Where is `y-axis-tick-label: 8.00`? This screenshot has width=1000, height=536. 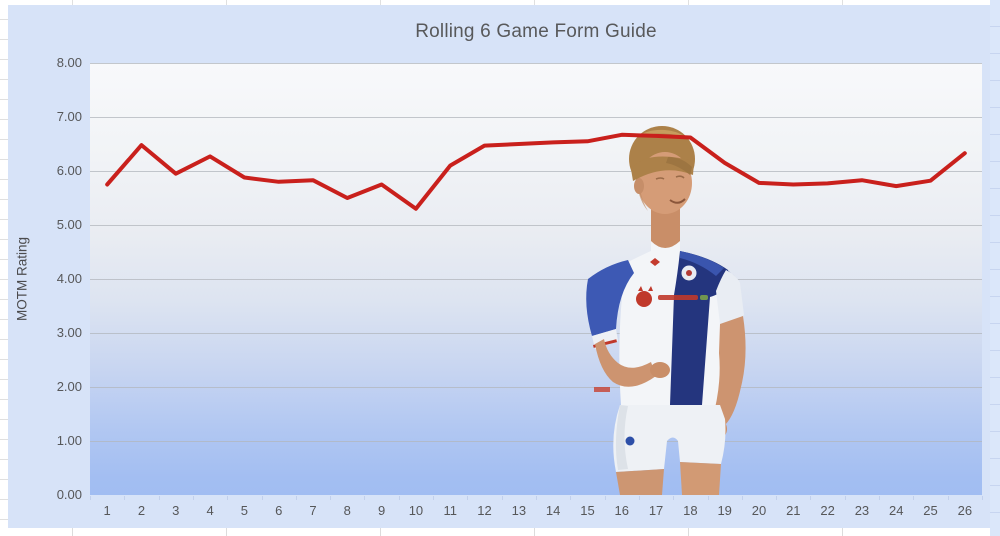 y-axis-tick-label: 8.00 is located at coordinates (69, 62).